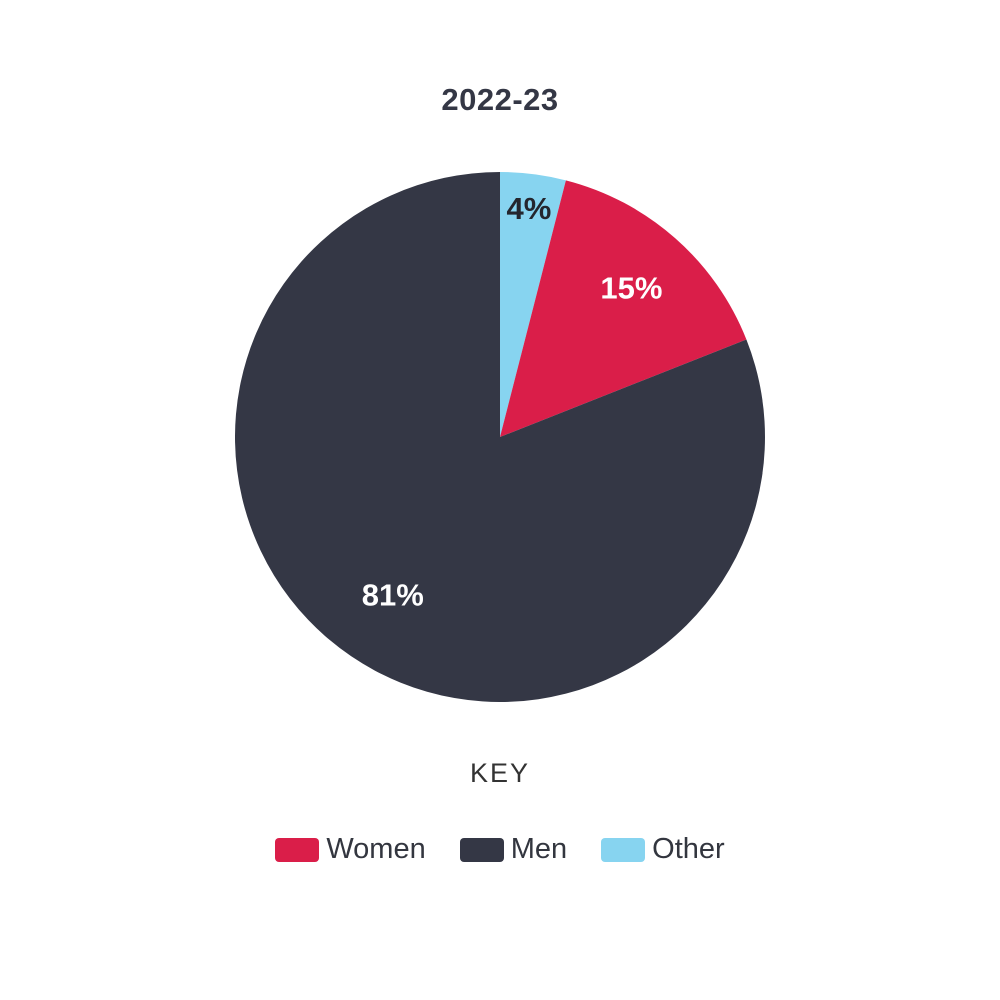 This screenshot has height=1000, width=1000. What do you see at coordinates (297, 849) in the screenshot?
I see `legend-swatch-women` at bounding box center [297, 849].